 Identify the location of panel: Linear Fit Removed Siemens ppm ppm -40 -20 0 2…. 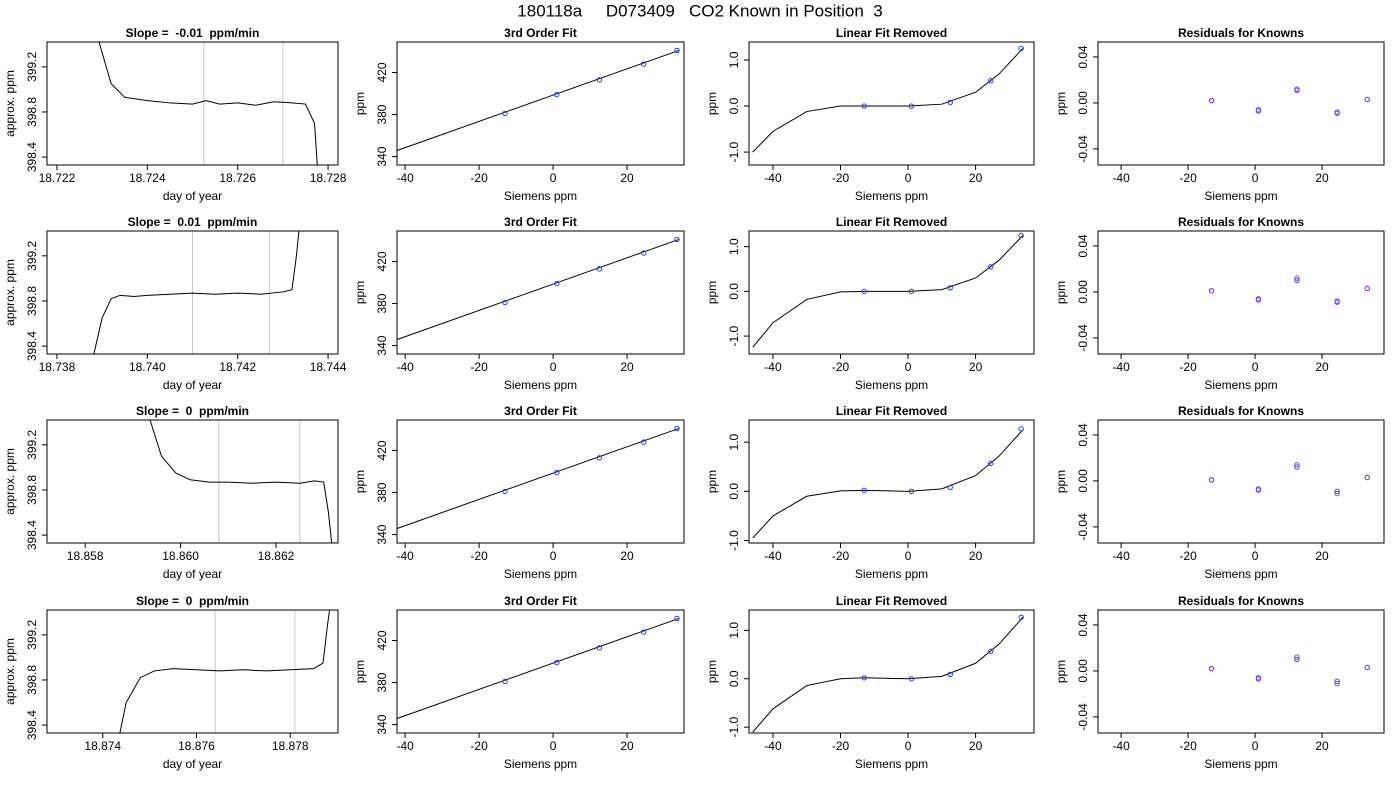
(870, 114).